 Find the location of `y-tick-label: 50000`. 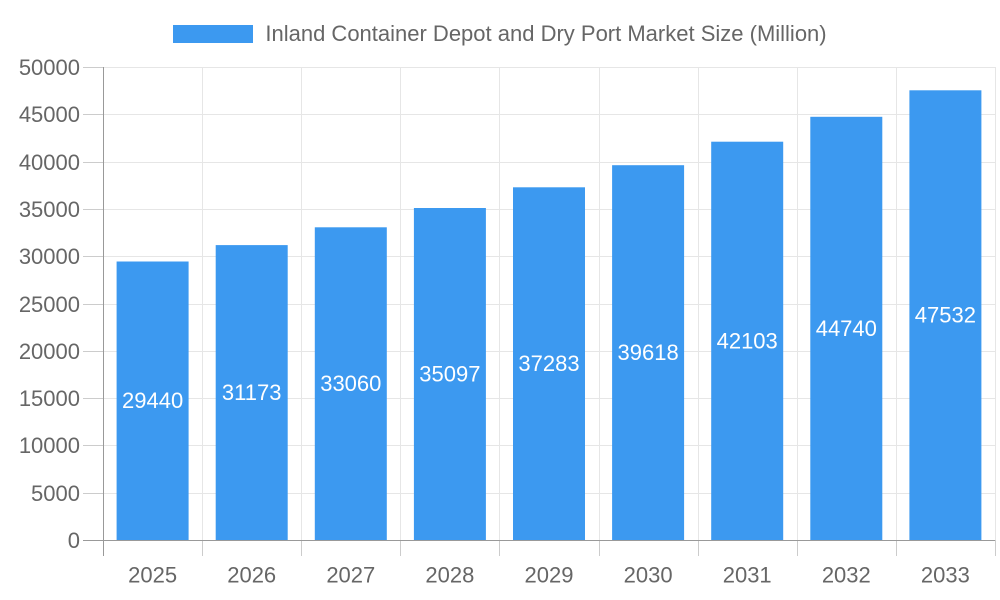

y-tick-label: 50000 is located at coordinates (49, 67).